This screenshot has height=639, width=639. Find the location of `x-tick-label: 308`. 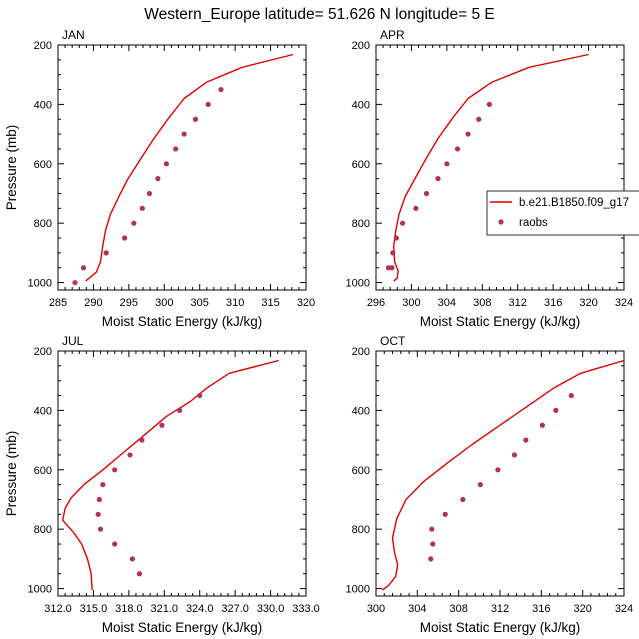

x-tick-label: 308 is located at coordinates (482, 303).